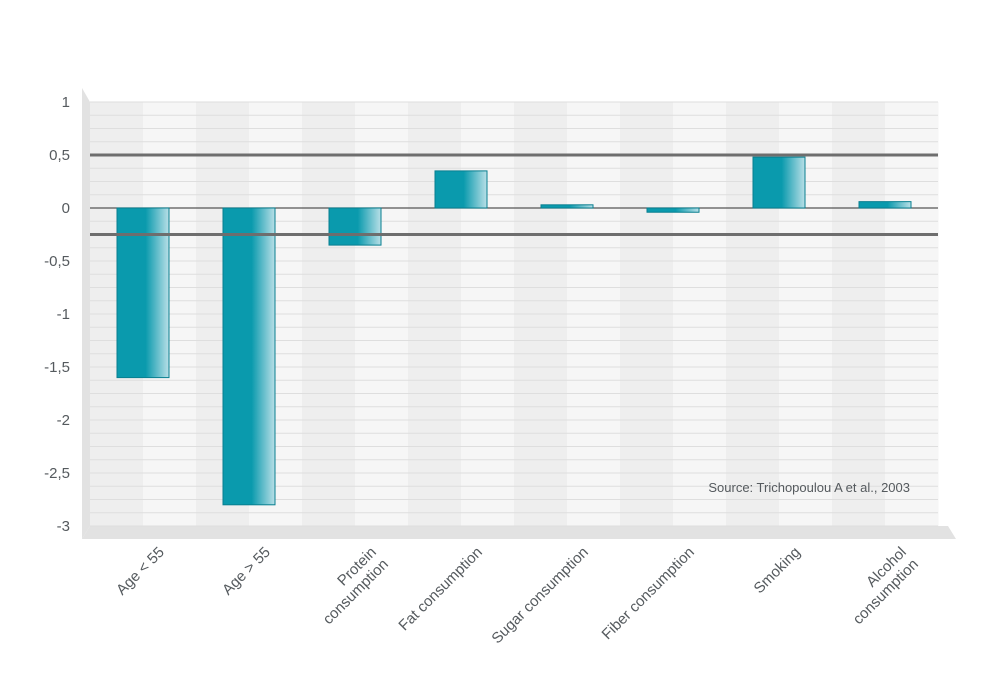  I want to click on x-tick-text: Age > 55, so click(246, 571).